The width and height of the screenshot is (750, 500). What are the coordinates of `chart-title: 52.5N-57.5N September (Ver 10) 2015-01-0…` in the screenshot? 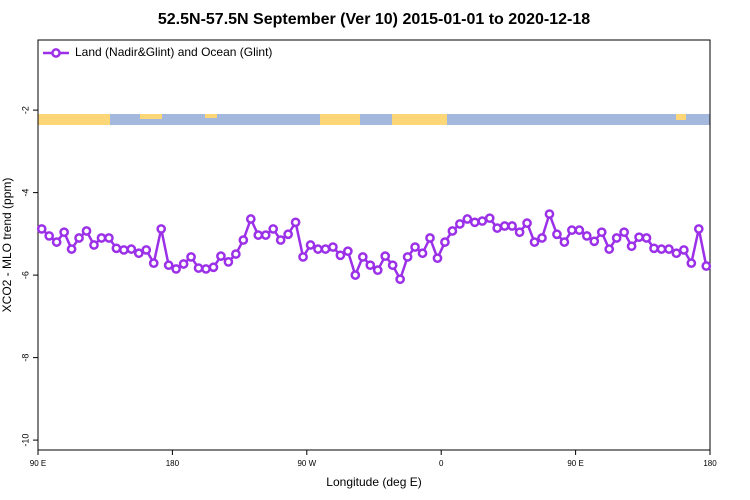 It's located at (374, 19).